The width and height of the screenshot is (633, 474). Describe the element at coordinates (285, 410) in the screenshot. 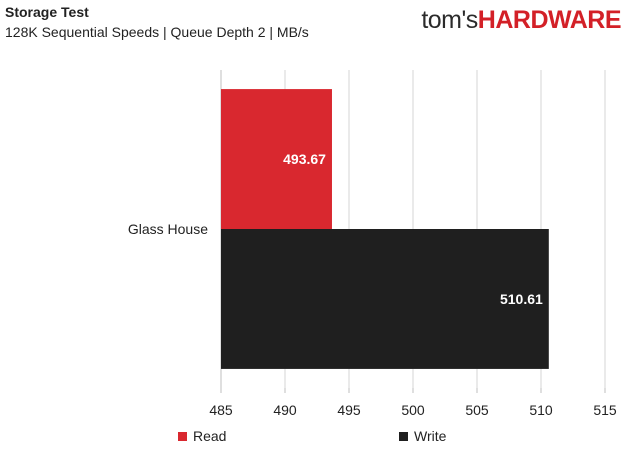

I see `x-tick-label: 490` at that location.